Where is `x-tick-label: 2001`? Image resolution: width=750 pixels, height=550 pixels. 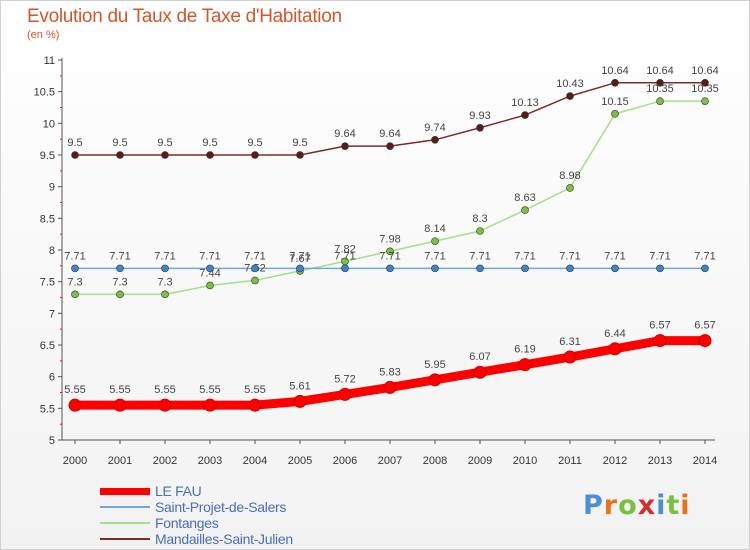
x-tick-label: 2001 is located at coordinates (120, 461).